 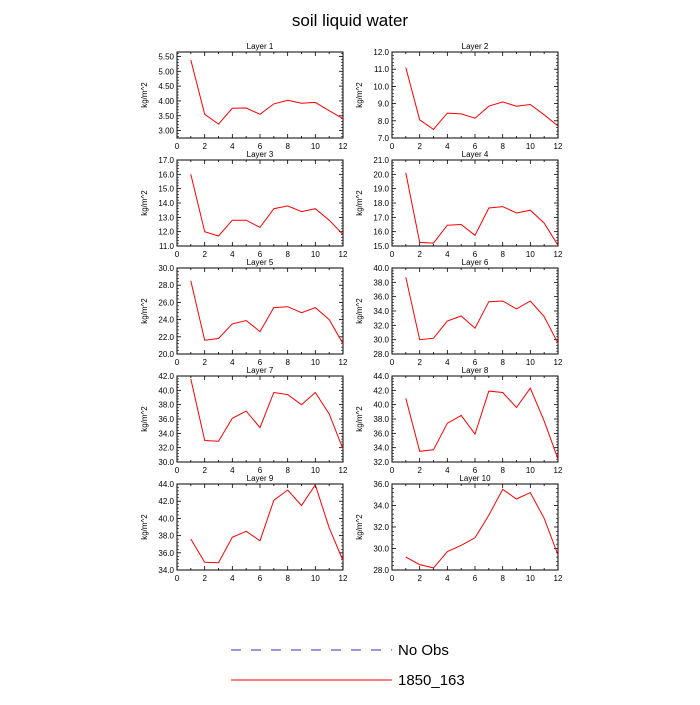 I want to click on y-tick-label: 7.0, so click(x=384, y=138).